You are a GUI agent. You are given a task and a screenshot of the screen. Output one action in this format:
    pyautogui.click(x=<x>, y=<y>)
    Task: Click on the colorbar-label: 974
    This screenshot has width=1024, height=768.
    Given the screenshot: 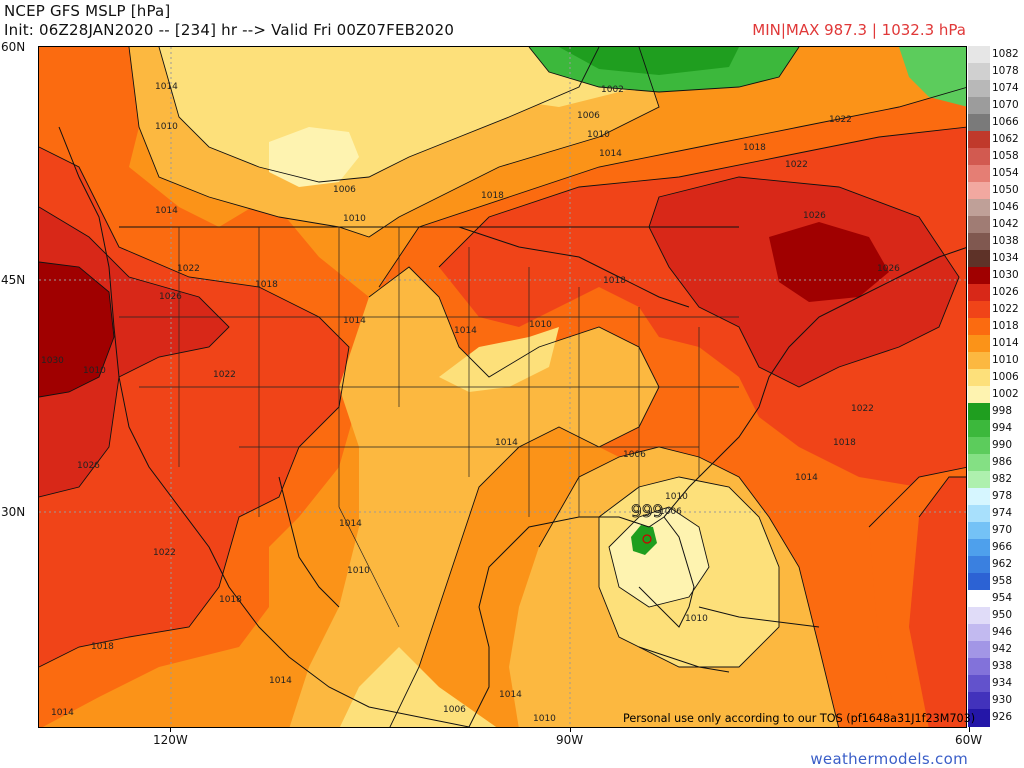 What is the action you would take?
    pyautogui.click(x=1002, y=512)
    